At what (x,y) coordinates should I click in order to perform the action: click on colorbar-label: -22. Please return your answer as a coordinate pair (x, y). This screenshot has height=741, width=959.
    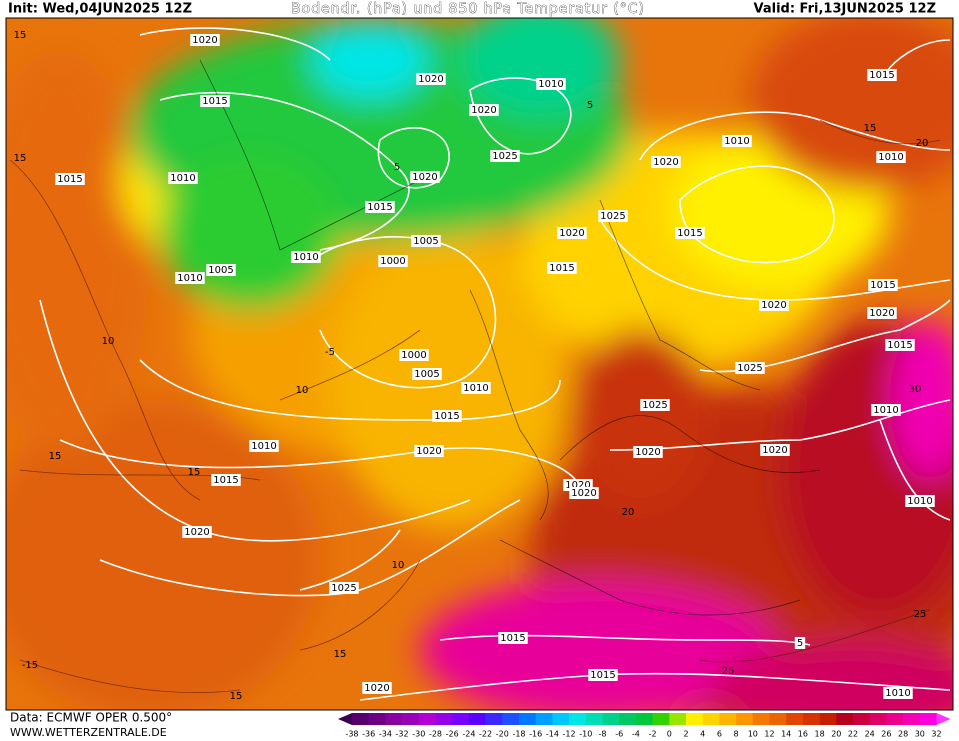
    Looking at the image, I should click on (485, 734).